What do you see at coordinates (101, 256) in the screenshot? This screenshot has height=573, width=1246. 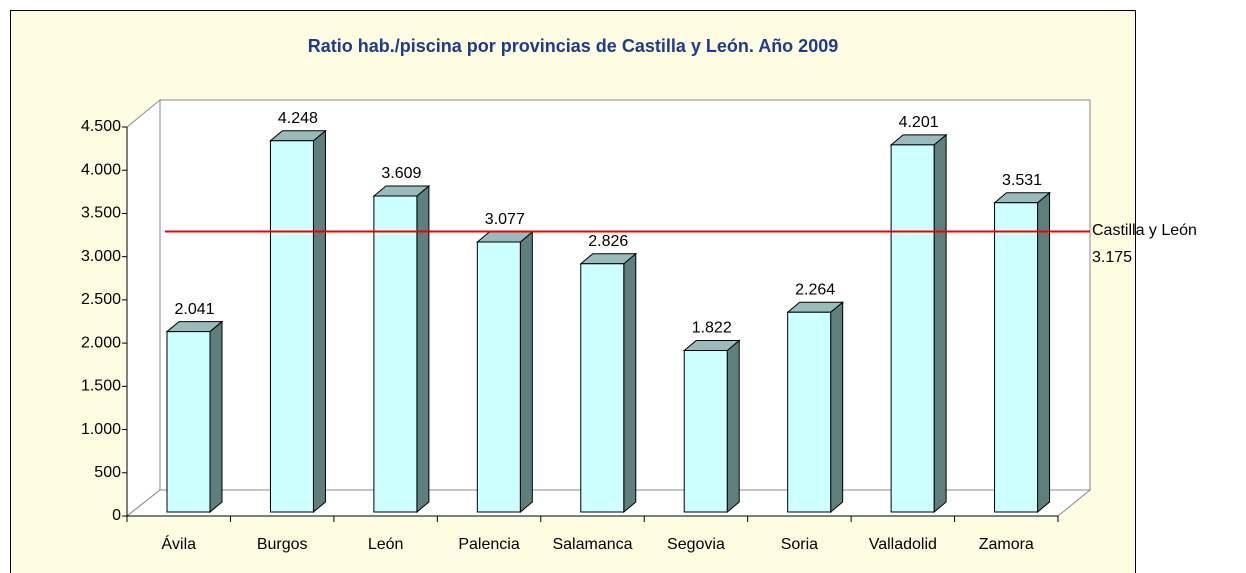 I see `y-tick-label: 3.000` at bounding box center [101, 256].